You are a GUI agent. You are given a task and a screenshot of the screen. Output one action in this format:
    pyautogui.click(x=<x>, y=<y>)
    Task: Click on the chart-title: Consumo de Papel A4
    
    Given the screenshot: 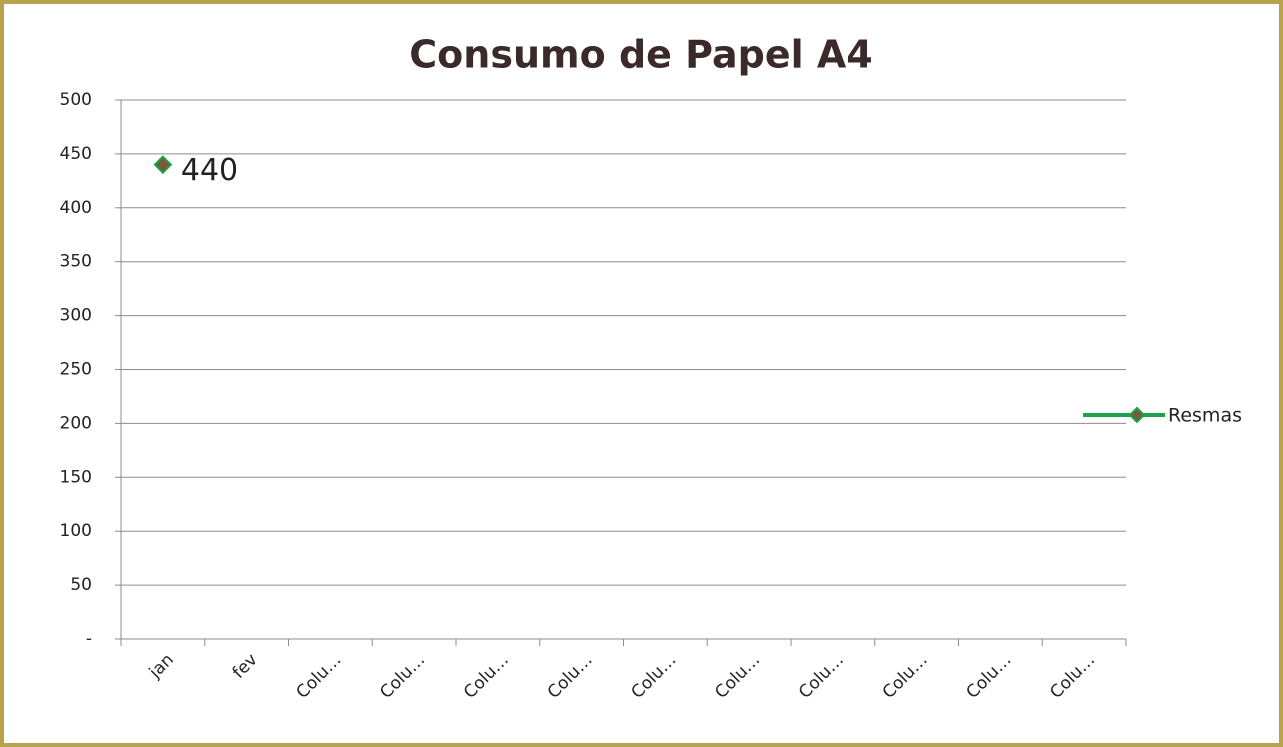 What is the action you would take?
    pyautogui.click(x=640, y=55)
    